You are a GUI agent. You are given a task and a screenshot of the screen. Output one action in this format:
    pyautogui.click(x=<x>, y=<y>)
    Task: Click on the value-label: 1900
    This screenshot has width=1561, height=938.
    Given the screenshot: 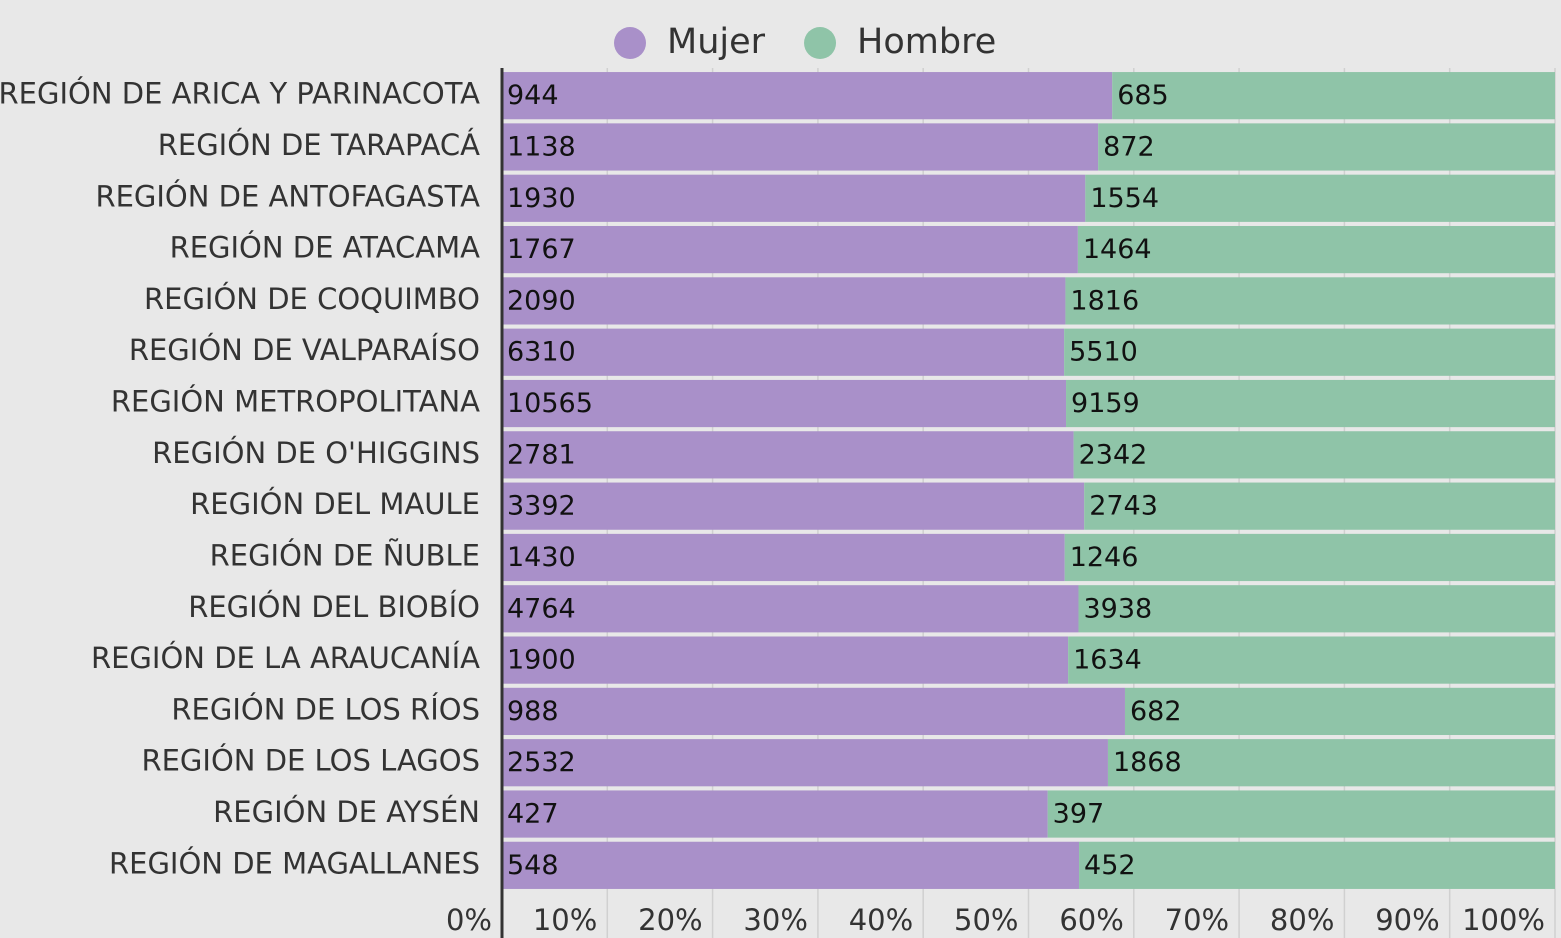 What is the action you would take?
    pyautogui.click(x=541, y=660)
    